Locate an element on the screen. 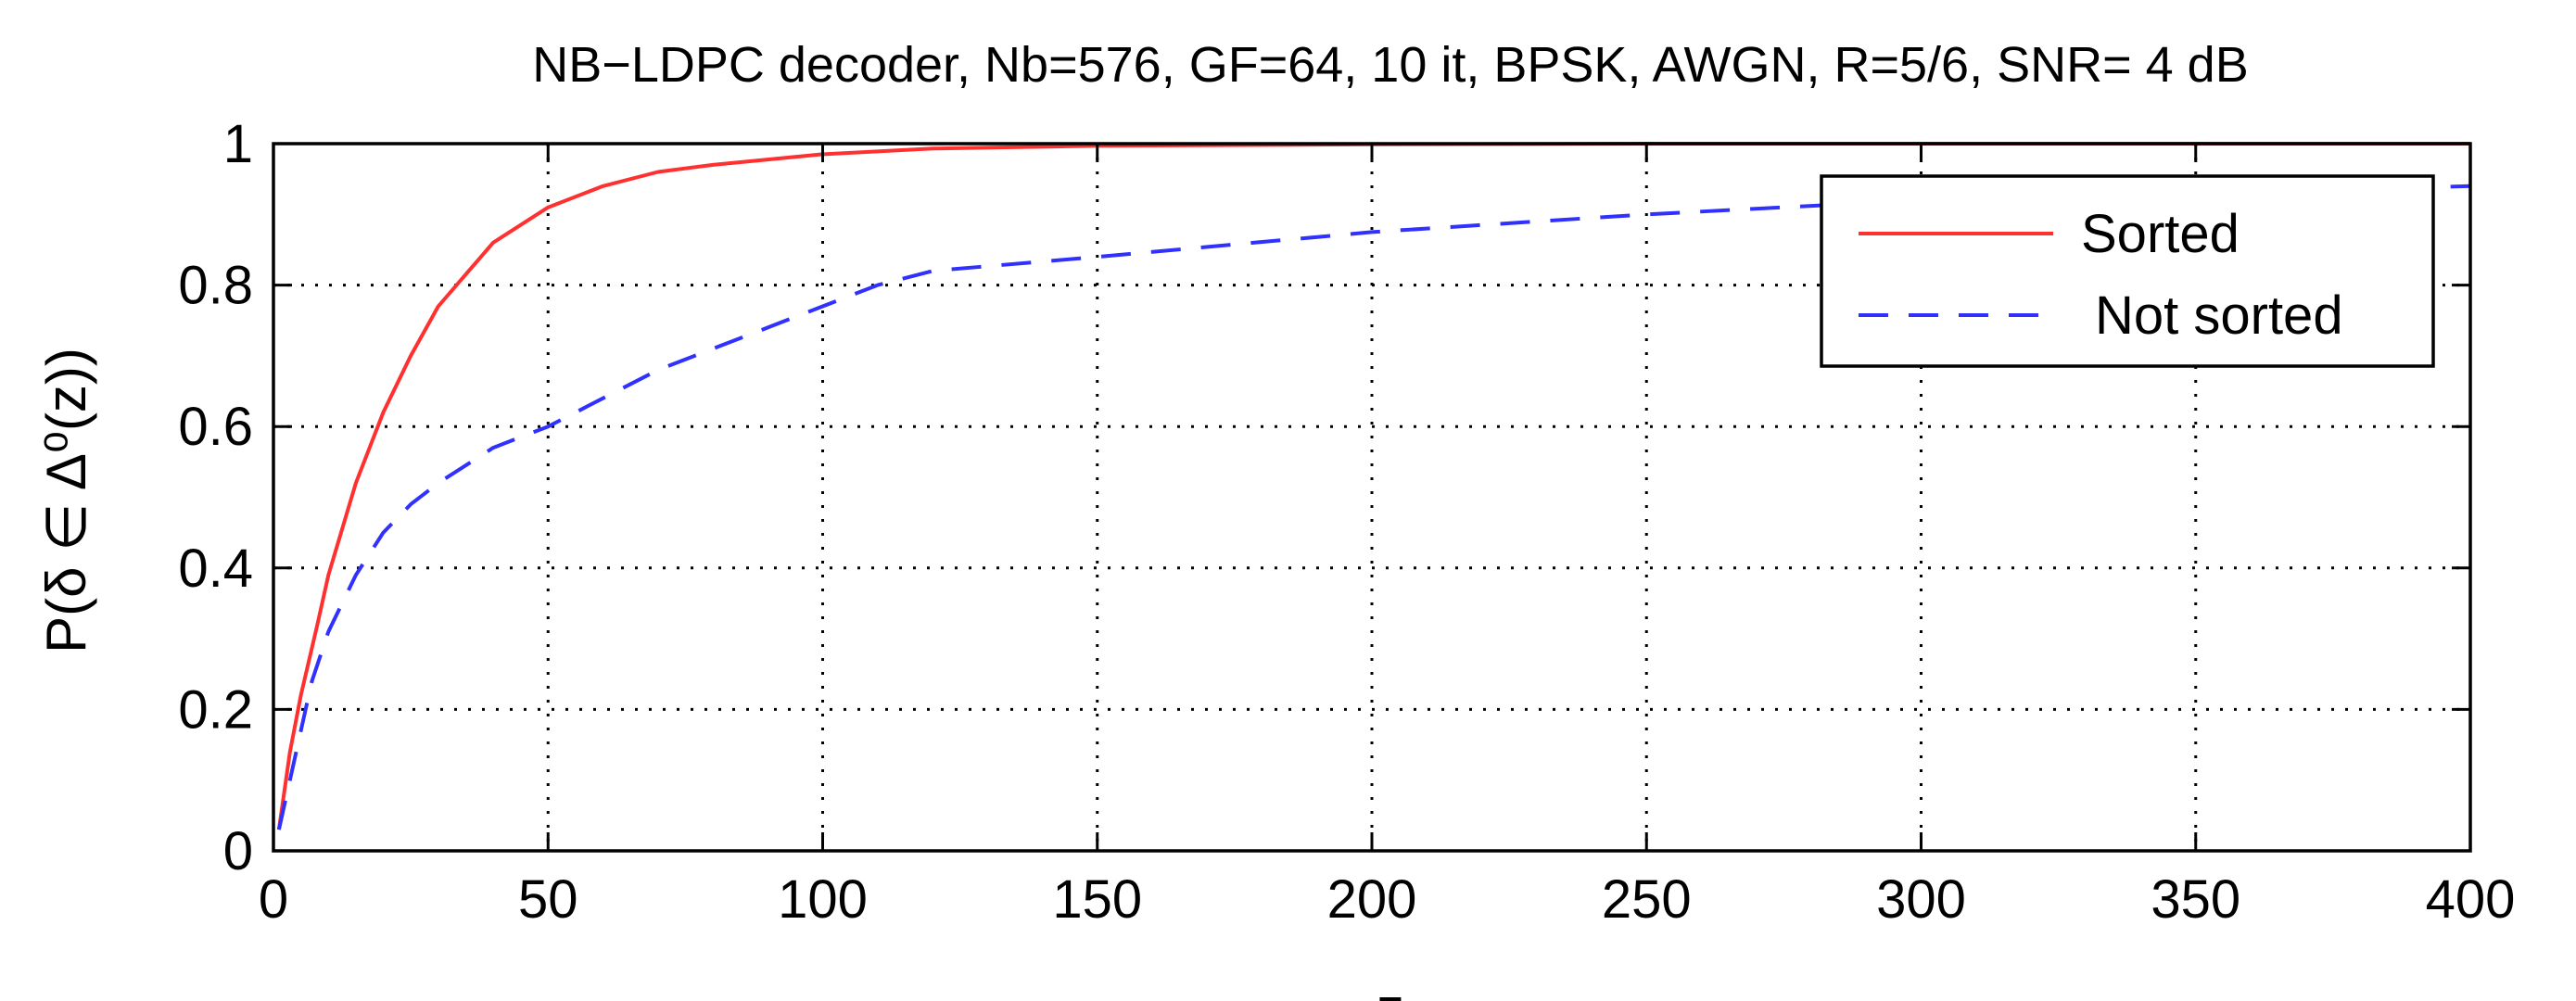 This screenshot has width=2576, height=1001. y-tick-label-2: 0.4 is located at coordinates (215, 569).